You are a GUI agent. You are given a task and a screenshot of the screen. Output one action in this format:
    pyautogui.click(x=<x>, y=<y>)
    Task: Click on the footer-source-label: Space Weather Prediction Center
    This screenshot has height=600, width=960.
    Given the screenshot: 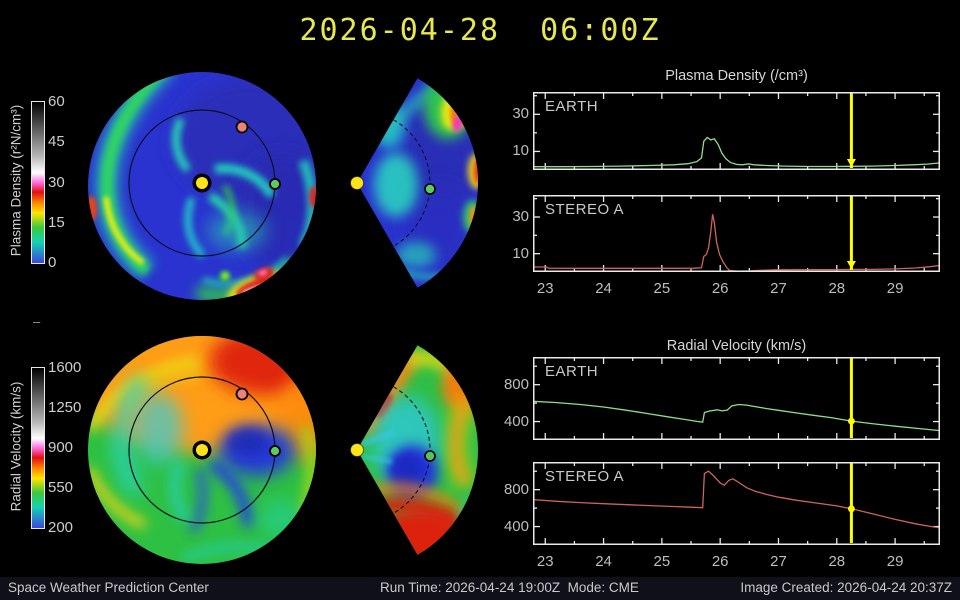 What is the action you would take?
    pyautogui.click(x=108, y=587)
    